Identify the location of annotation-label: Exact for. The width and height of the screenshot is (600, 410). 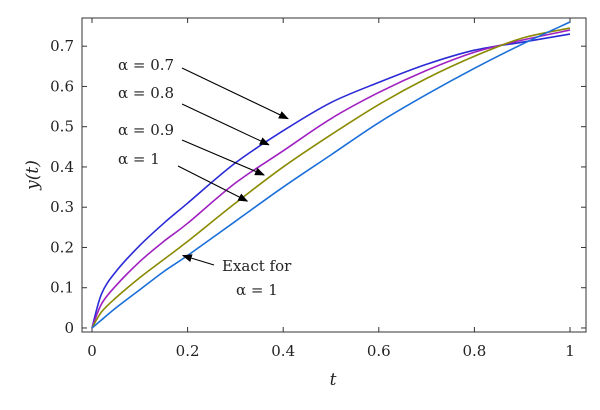
(257, 266).